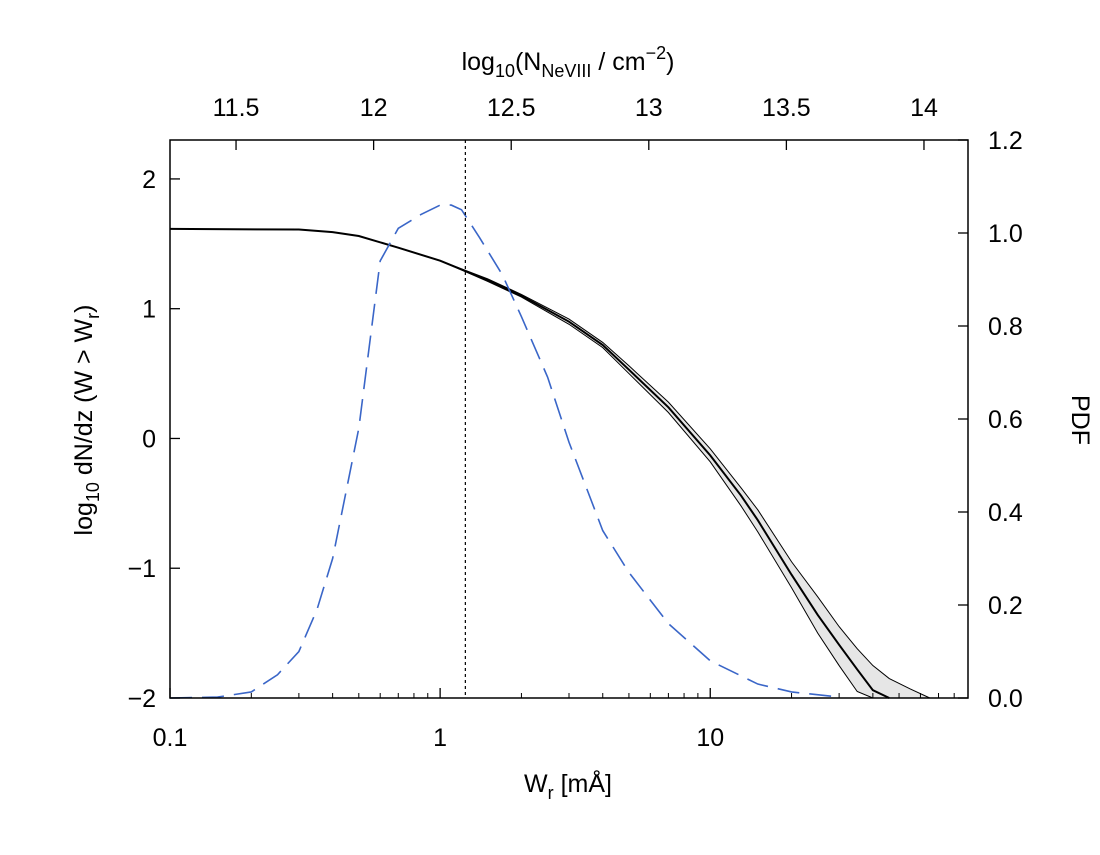  Describe the element at coordinates (1005, 141) in the screenshot. I see `y2-tick-label: 1.2` at that location.